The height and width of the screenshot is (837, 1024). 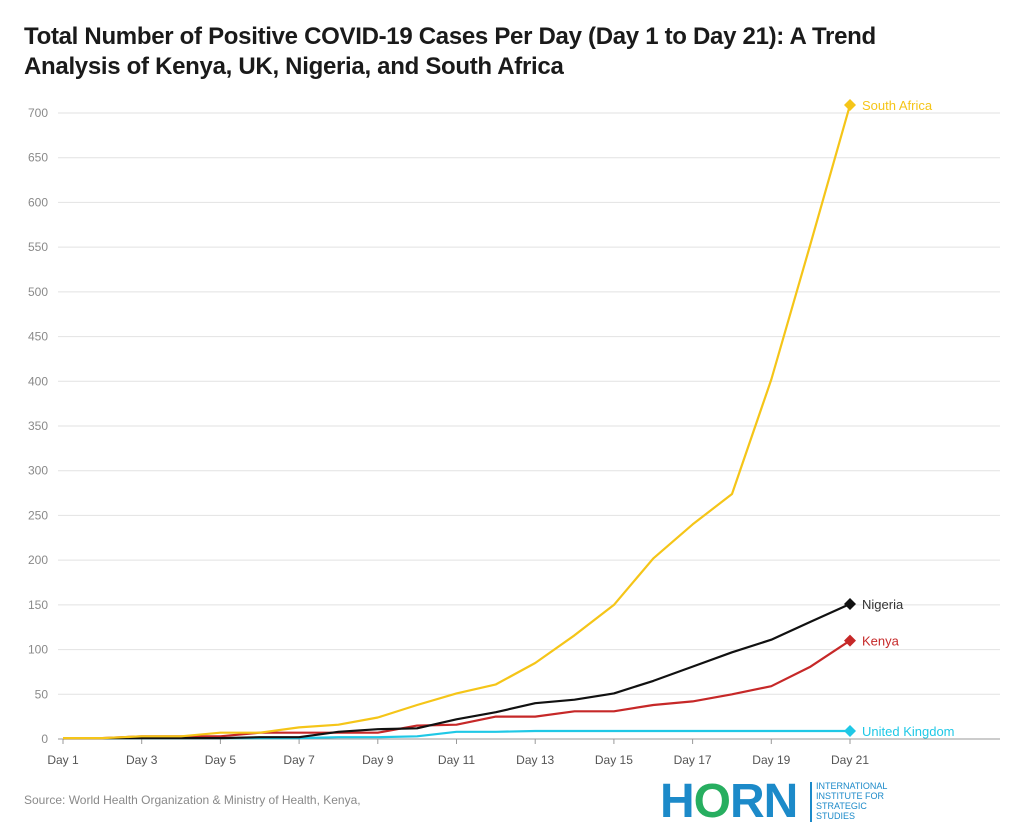 What do you see at coordinates (850, 640) in the screenshot?
I see `end-marker-kenya` at bounding box center [850, 640].